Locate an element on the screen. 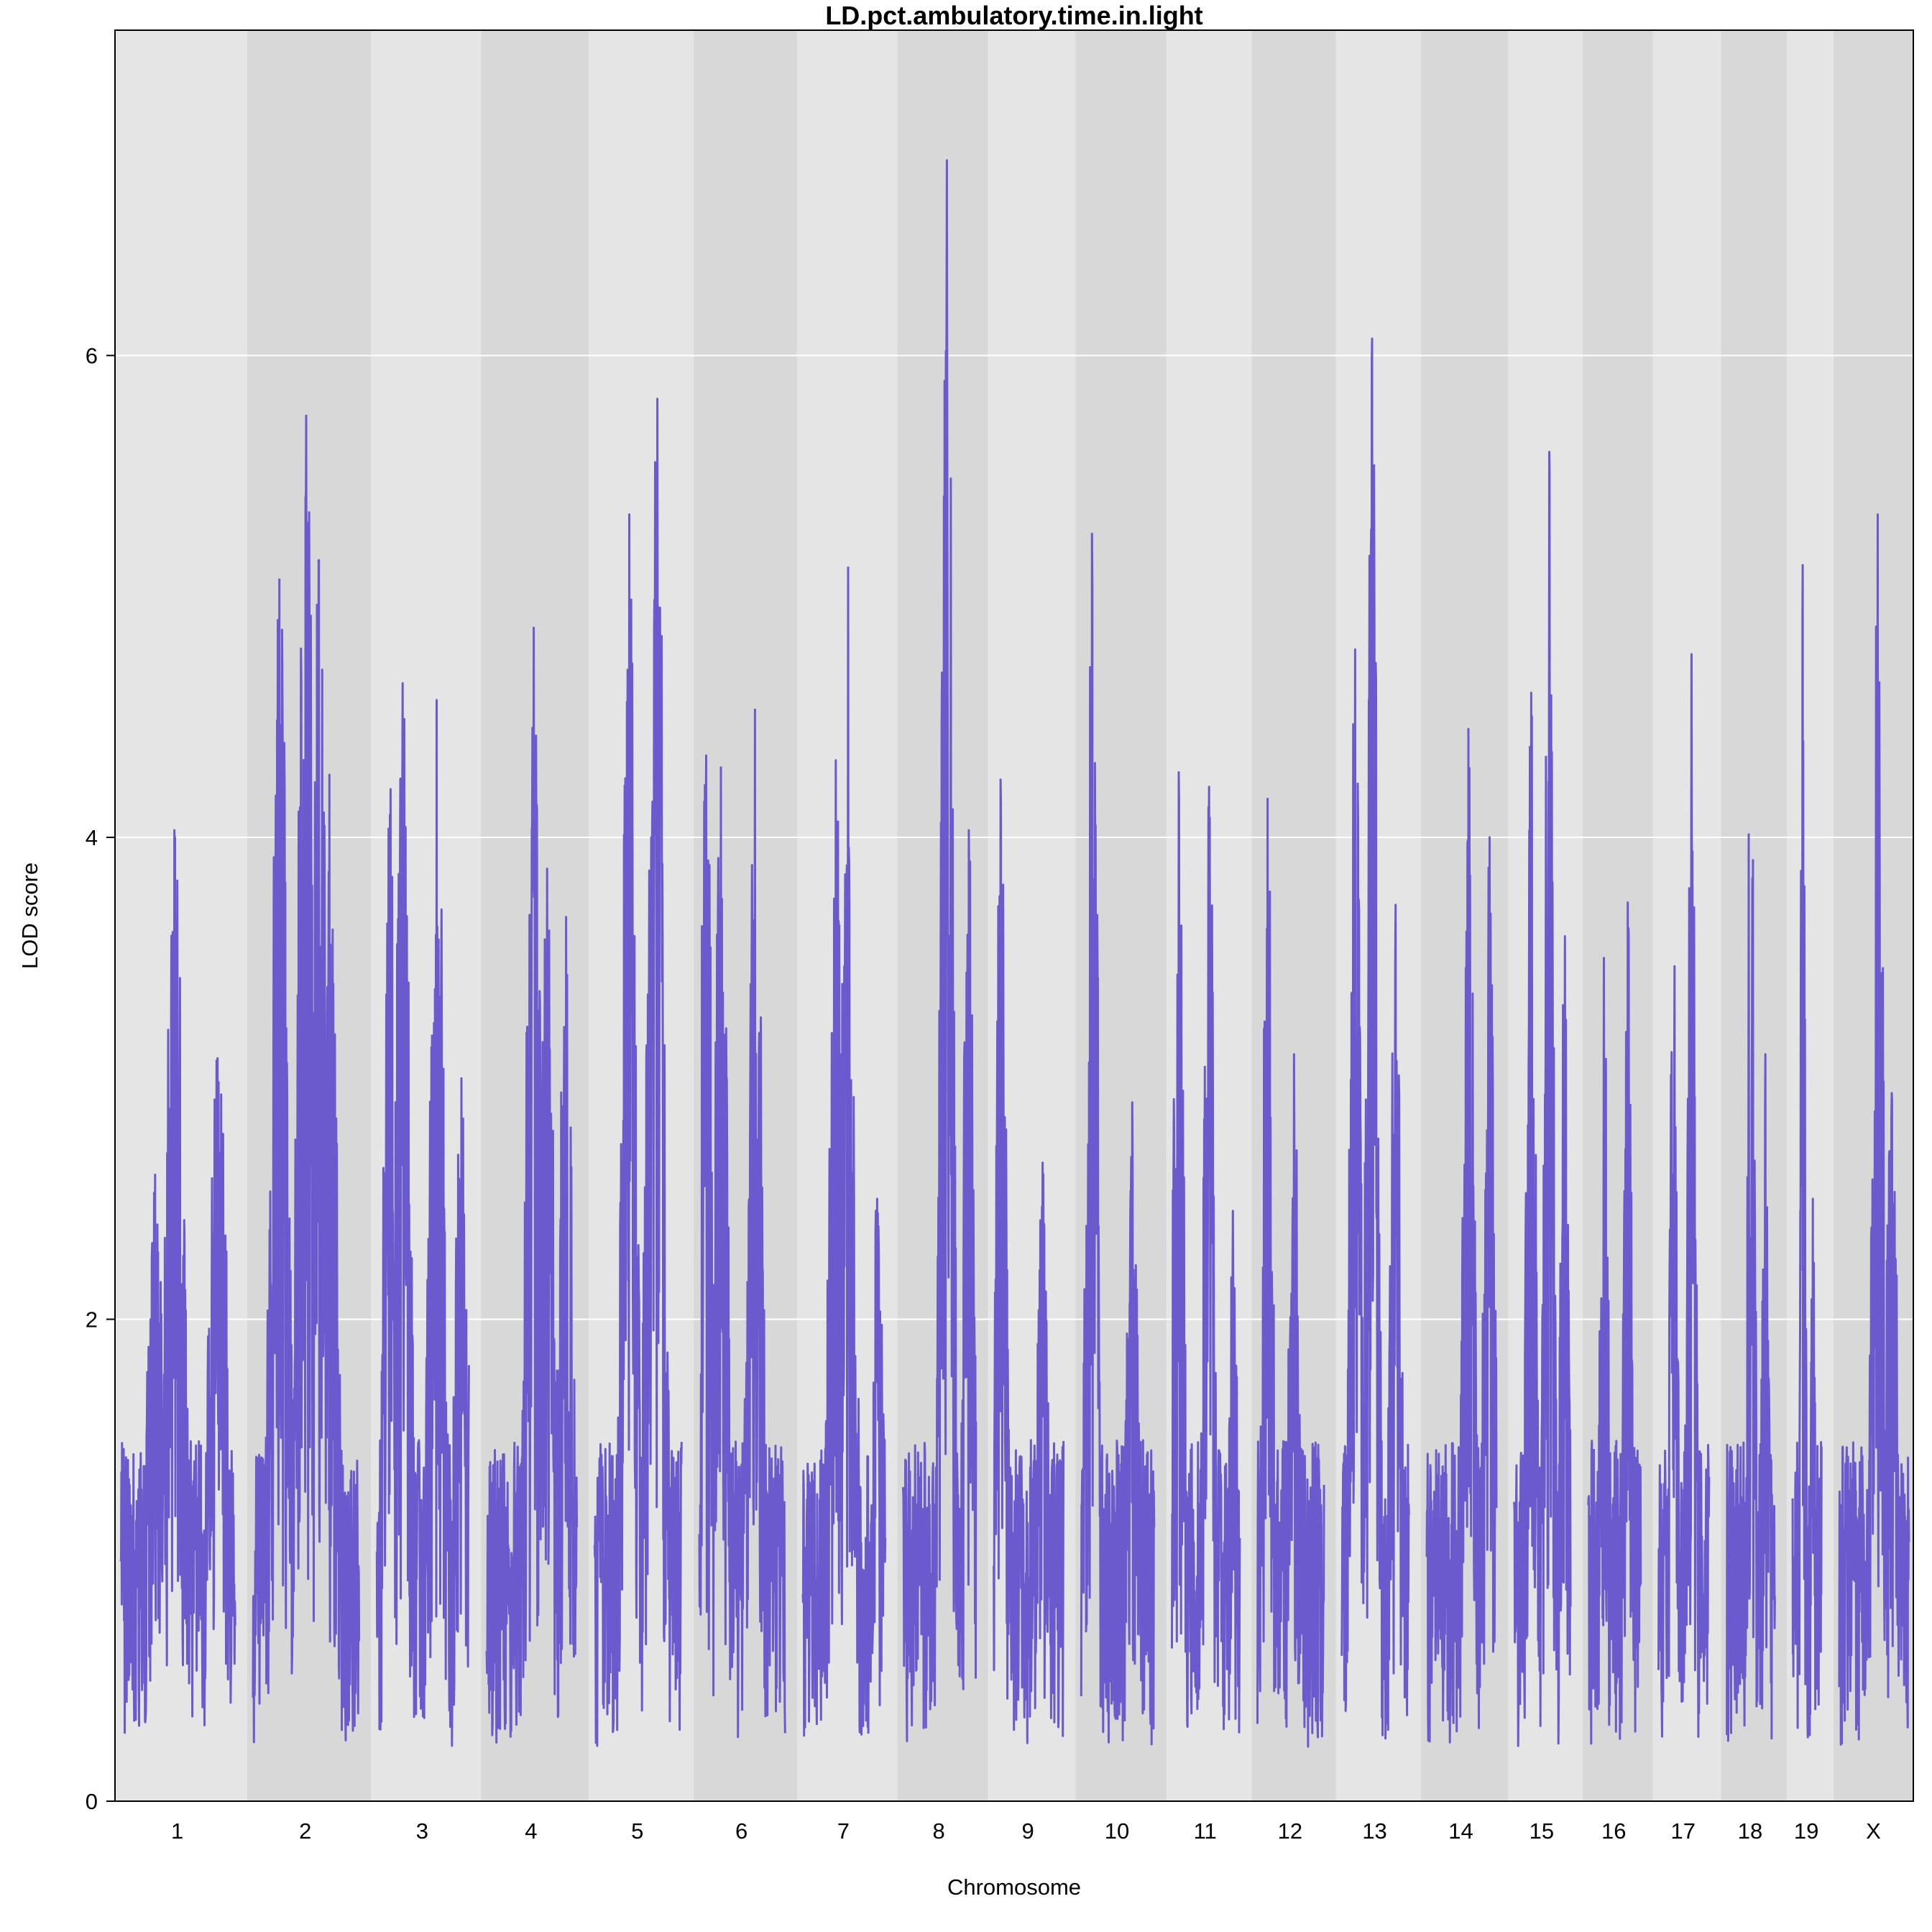  x-axis-ticks: 1 2 3 4 5 6 7 8 9 10 11 12 13 14 15 16 17 18 19 X is located at coordinates (1026, 1831).